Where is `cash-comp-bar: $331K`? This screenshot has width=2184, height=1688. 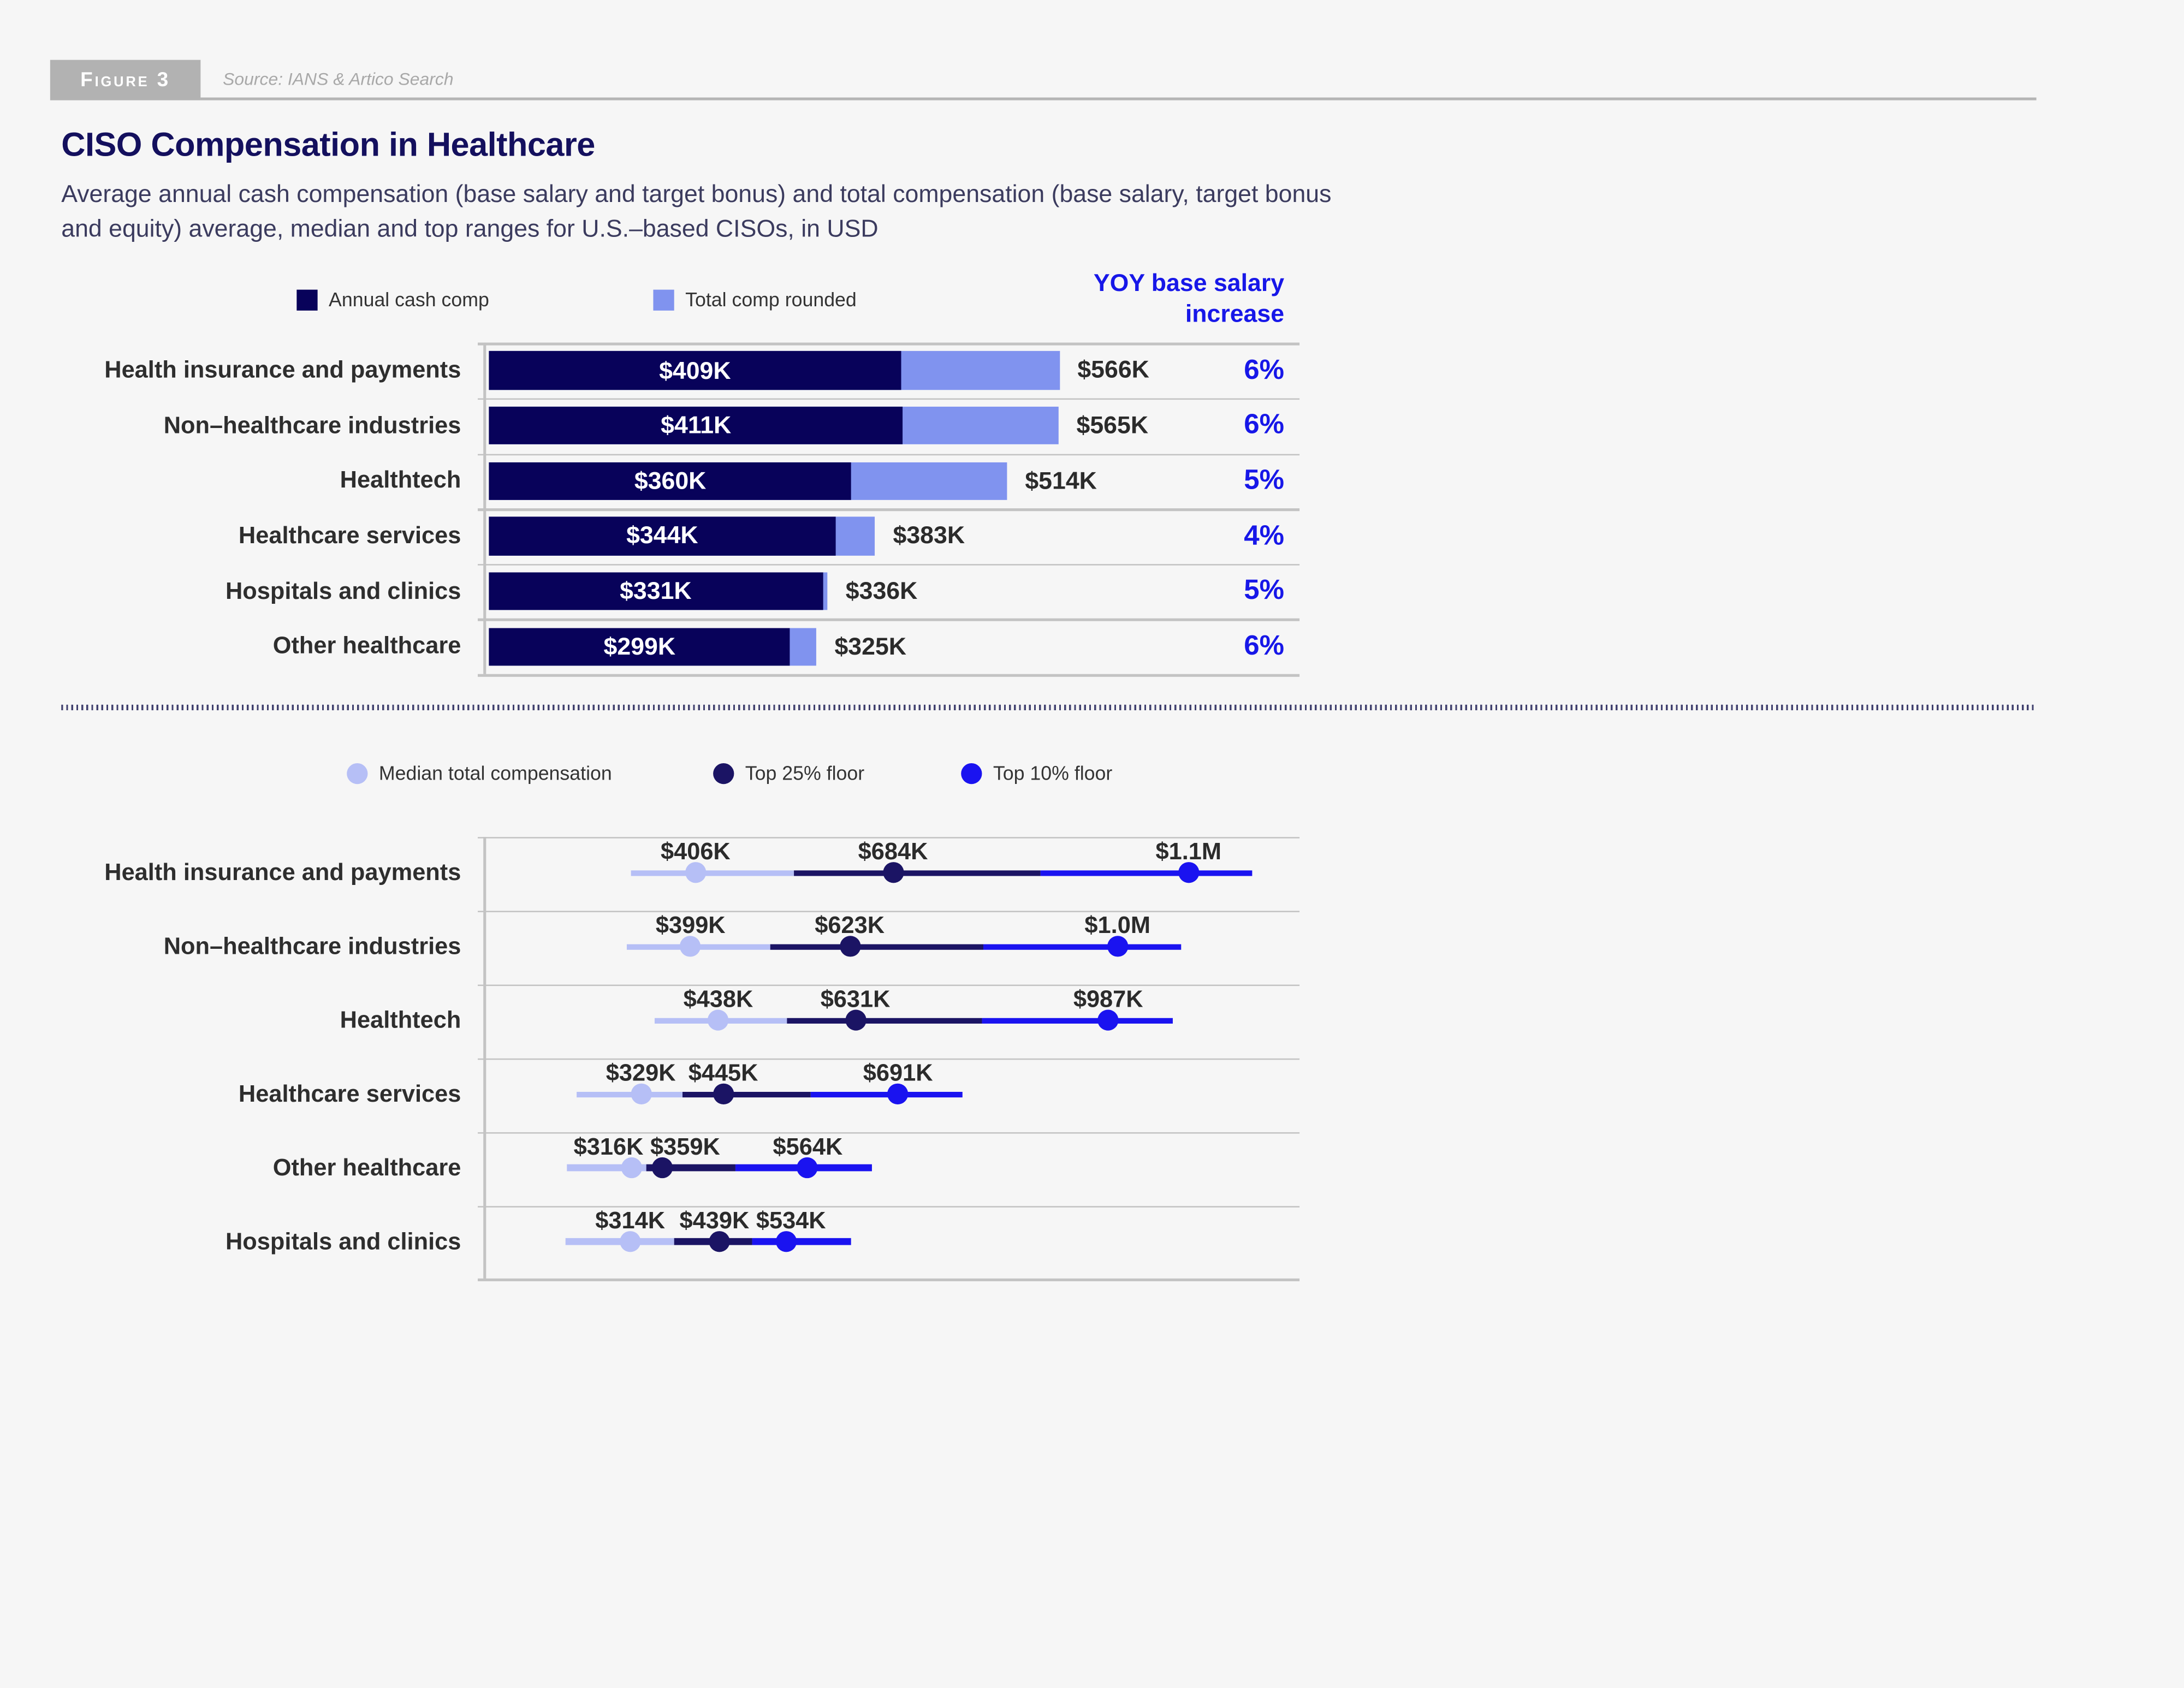
cash-comp-bar: $331K is located at coordinates (656, 591).